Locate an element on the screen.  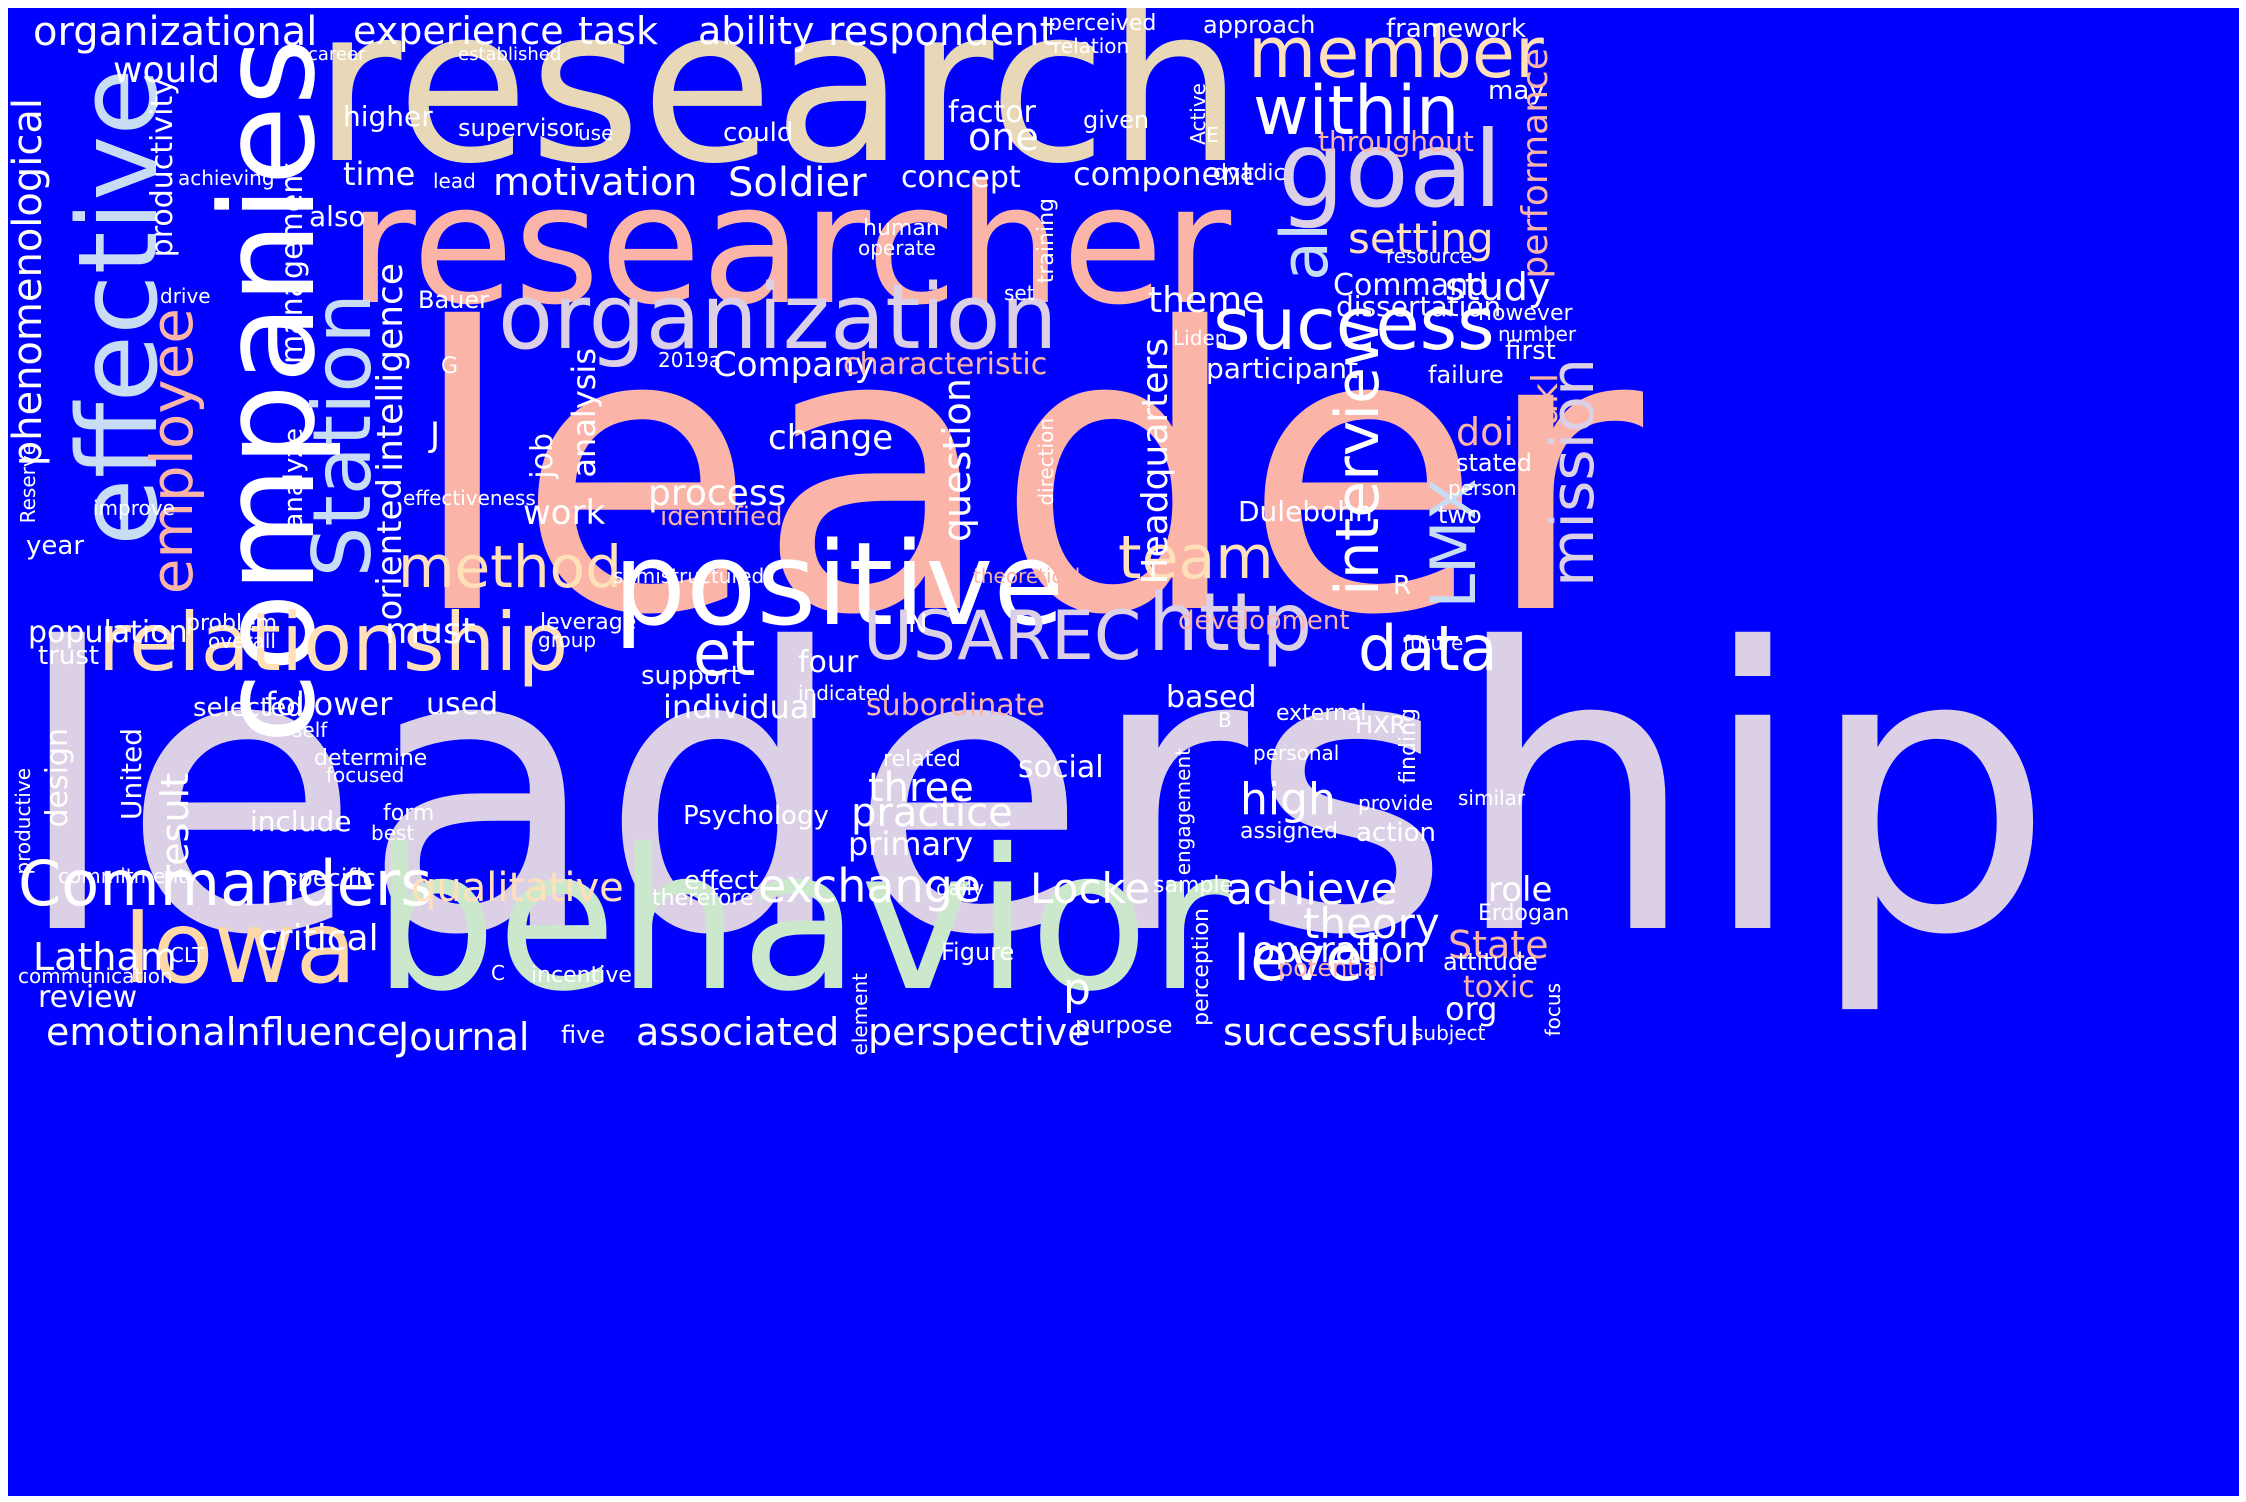
cloud-word: subordinate is located at coordinates (955, 705).